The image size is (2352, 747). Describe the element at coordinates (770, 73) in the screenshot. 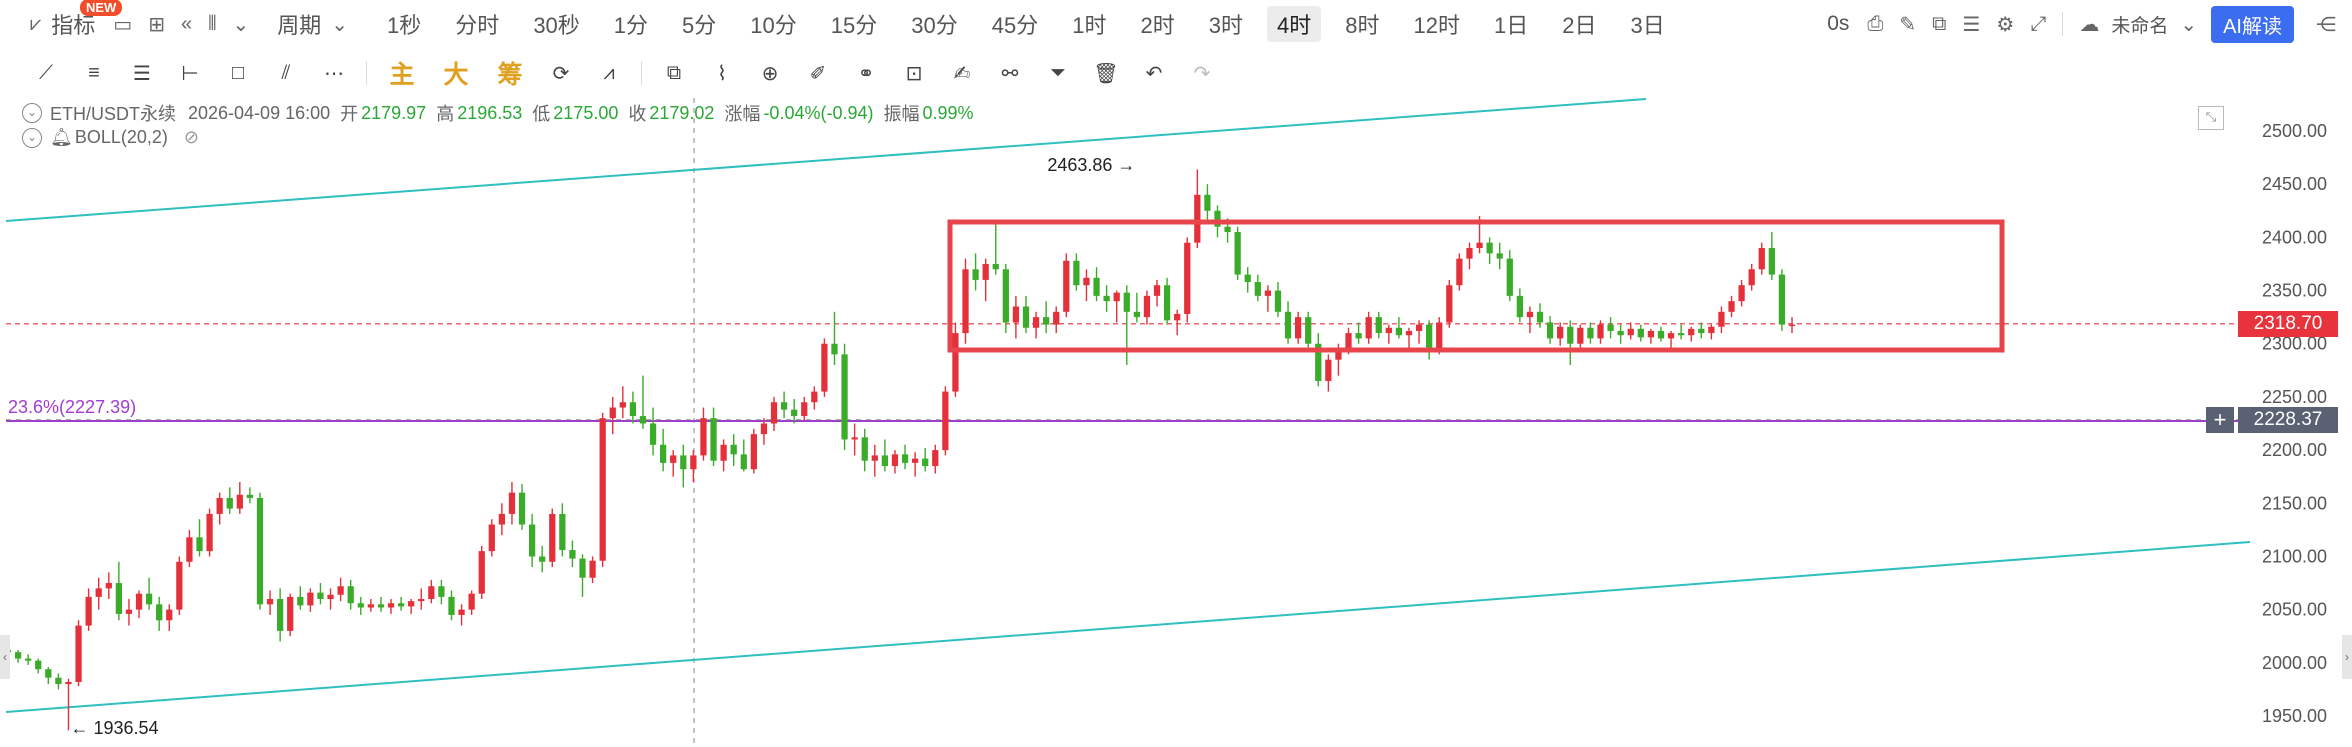

I see `zoom-in-icon: ⊕` at that location.